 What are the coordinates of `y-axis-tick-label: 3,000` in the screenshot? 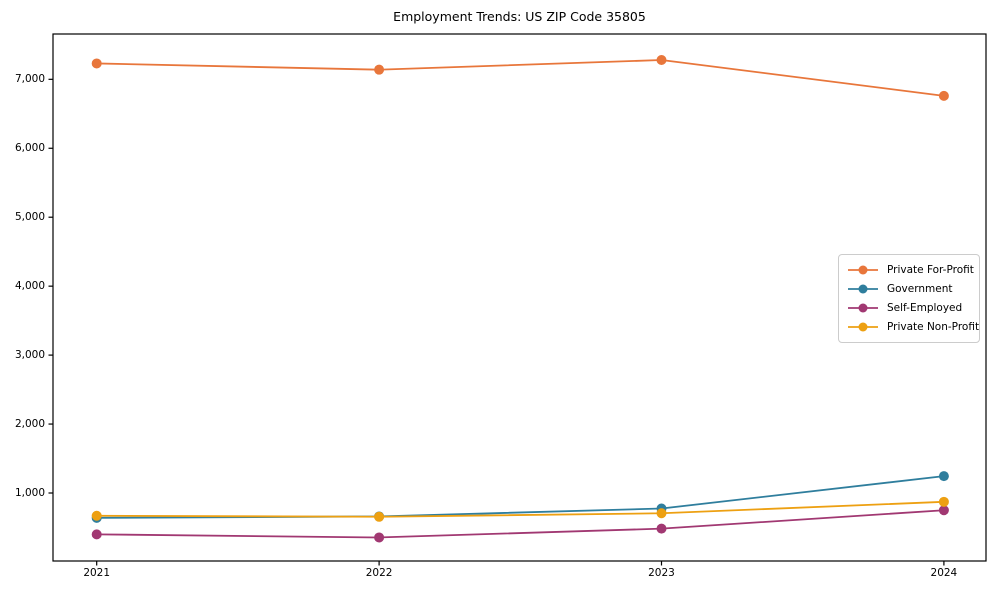 It's located at (29, 355).